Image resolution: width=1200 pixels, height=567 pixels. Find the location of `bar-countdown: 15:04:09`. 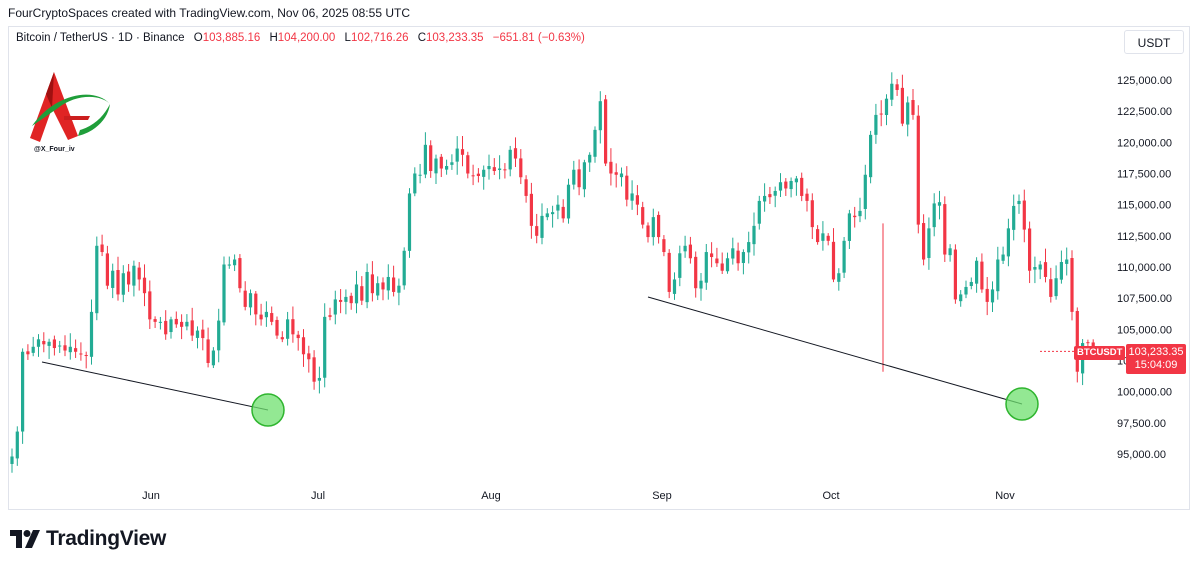

bar-countdown: 15:04:09 is located at coordinates (1156, 365).